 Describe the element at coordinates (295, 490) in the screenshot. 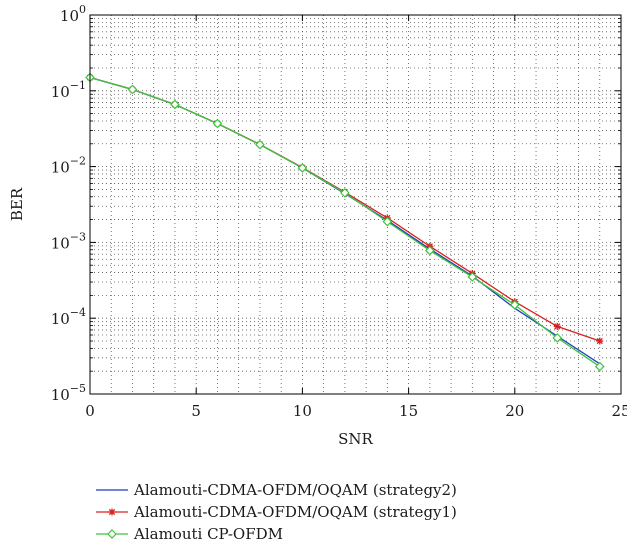

I see `legend-label-1: Alamouti-CDMA-OFDM/OQAM (strategy2)` at that location.